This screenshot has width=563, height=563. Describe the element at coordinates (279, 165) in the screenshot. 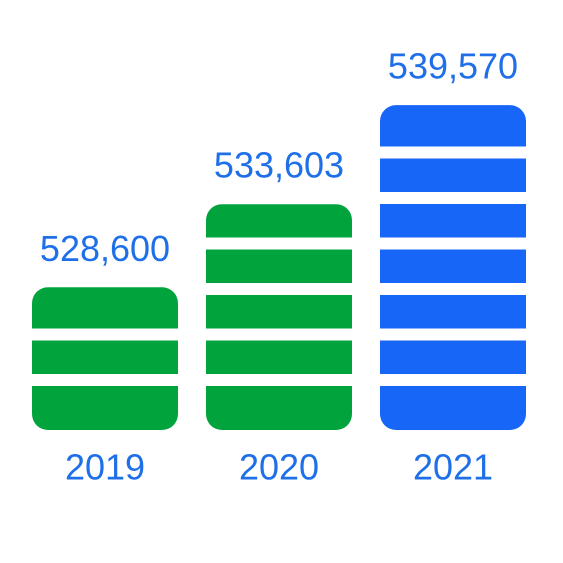

I see `value-label: 533,603` at that location.